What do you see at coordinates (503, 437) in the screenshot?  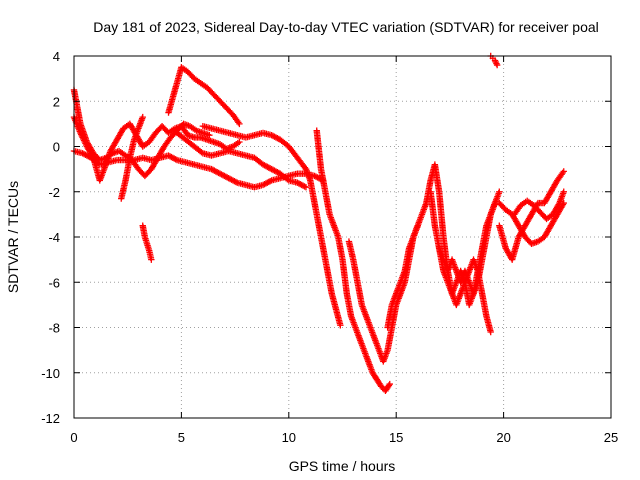 I see `x-tick-label: 20` at bounding box center [503, 437].